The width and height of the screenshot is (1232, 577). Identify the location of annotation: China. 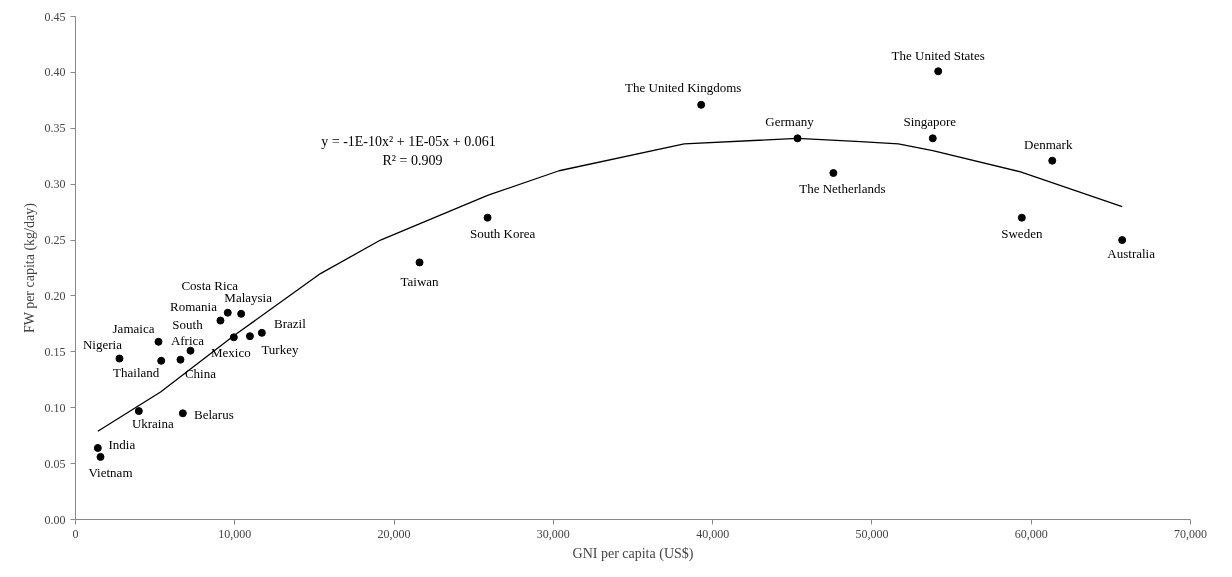
(200, 374).